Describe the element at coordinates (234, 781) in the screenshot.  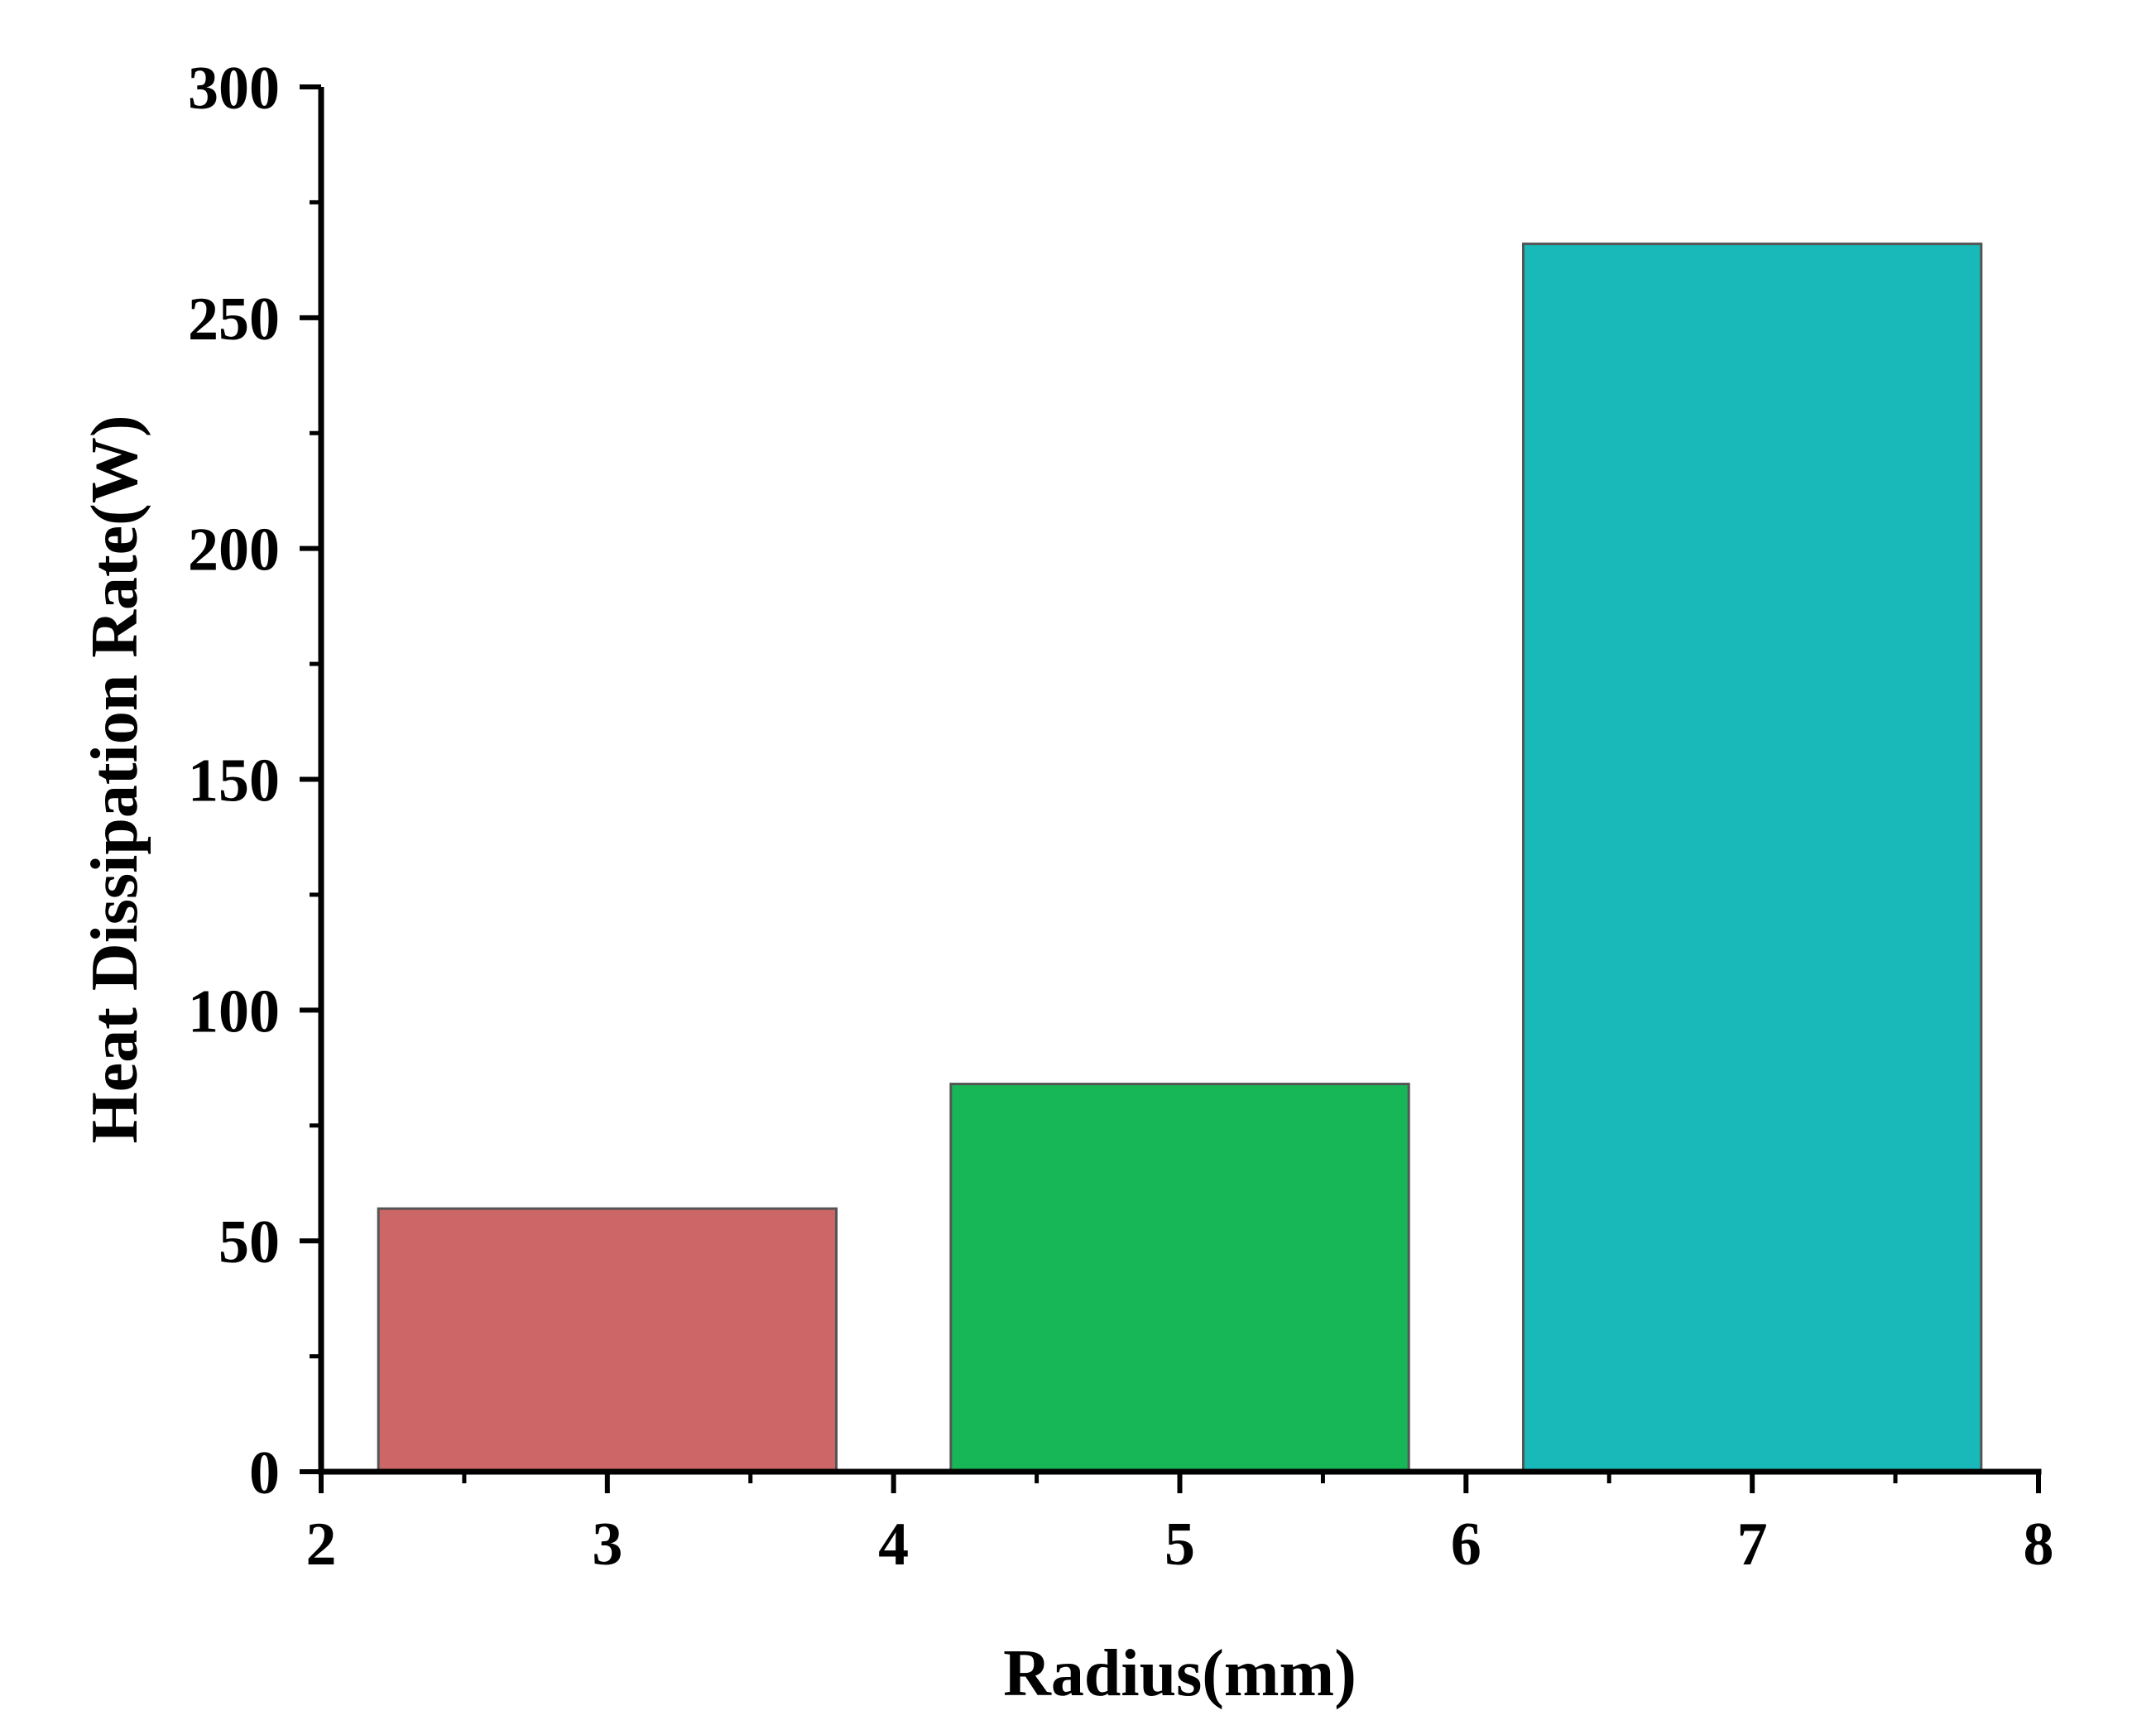
I see `y-tick-label: 150` at that location.